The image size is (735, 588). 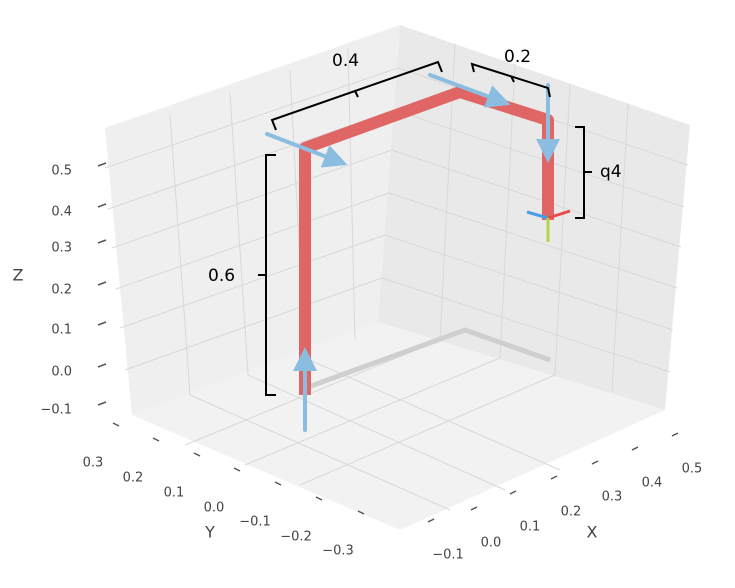 What do you see at coordinates (530, 527) in the screenshot?
I see `x-tick-label: 0.1` at bounding box center [530, 527].